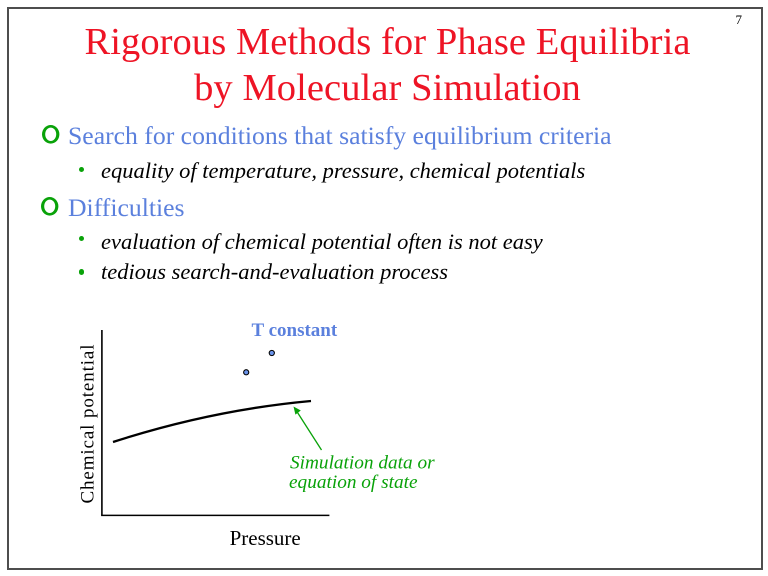 The height and width of the screenshot is (576, 768). I want to click on svg-text: Chemical potential, so click(87, 424).